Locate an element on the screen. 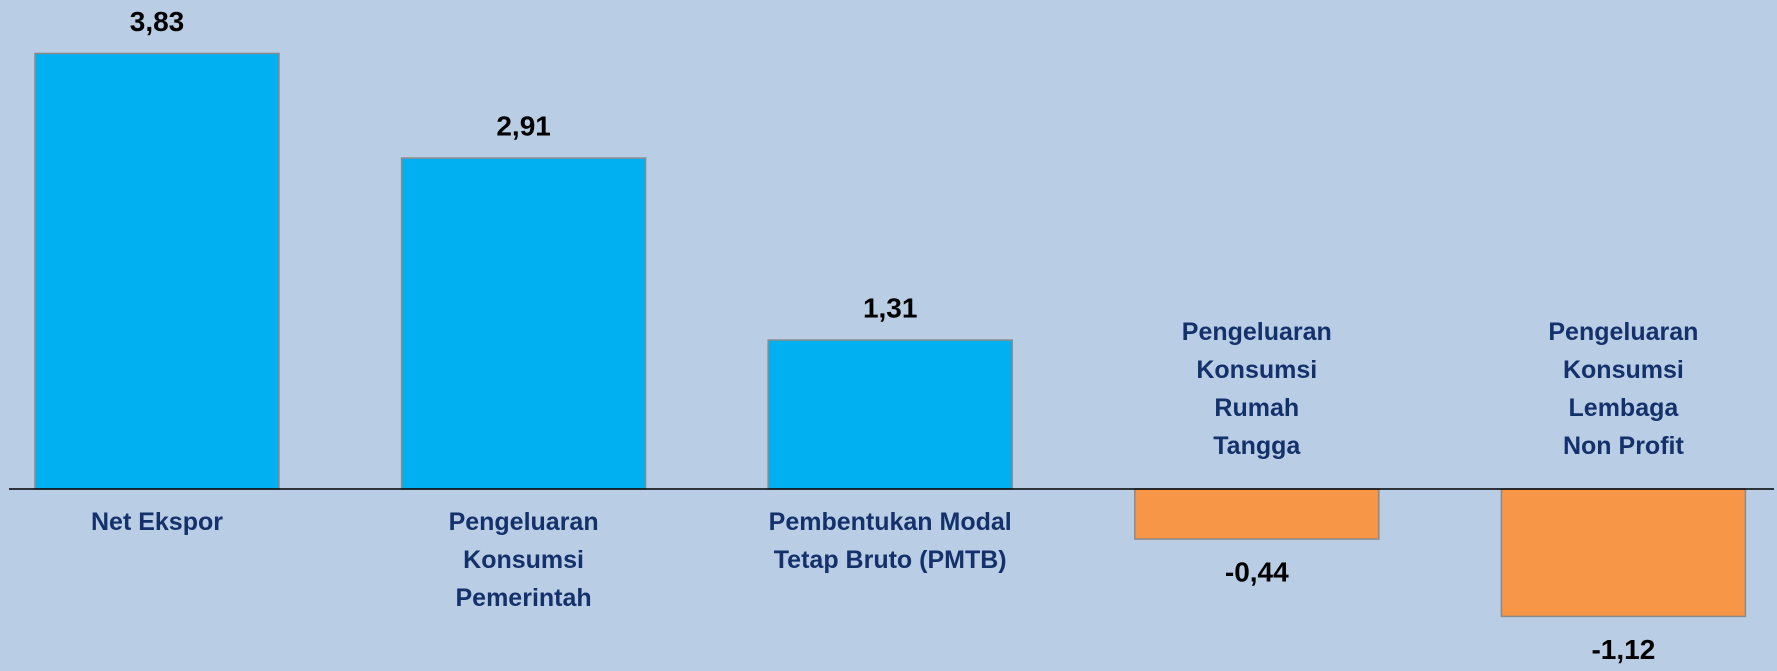  value-label: 1,31 is located at coordinates (890, 307).